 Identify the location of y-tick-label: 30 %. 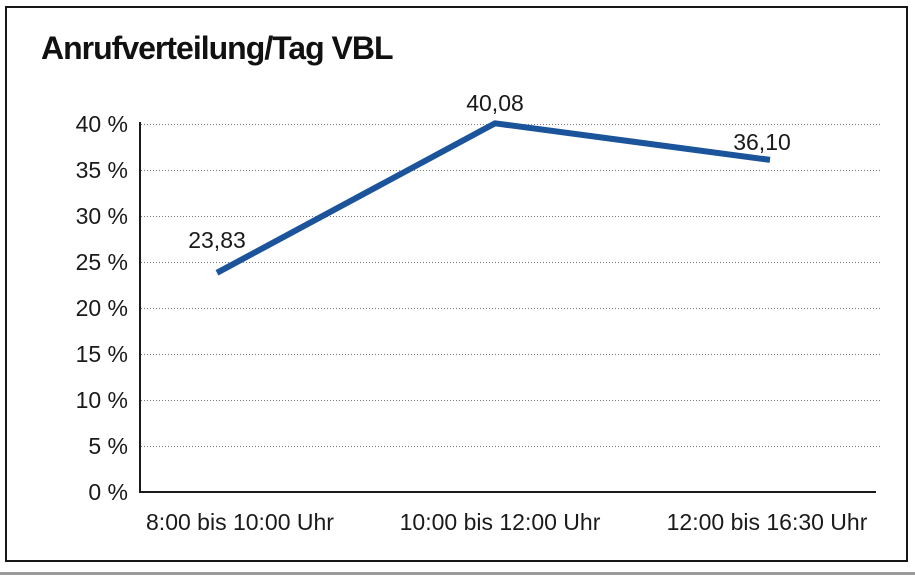
(101, 216).